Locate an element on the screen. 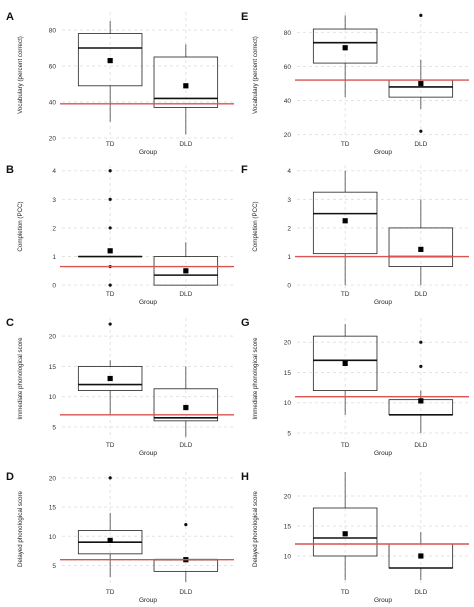  y-tick-label: 3 is located at coordinates (54, 200).